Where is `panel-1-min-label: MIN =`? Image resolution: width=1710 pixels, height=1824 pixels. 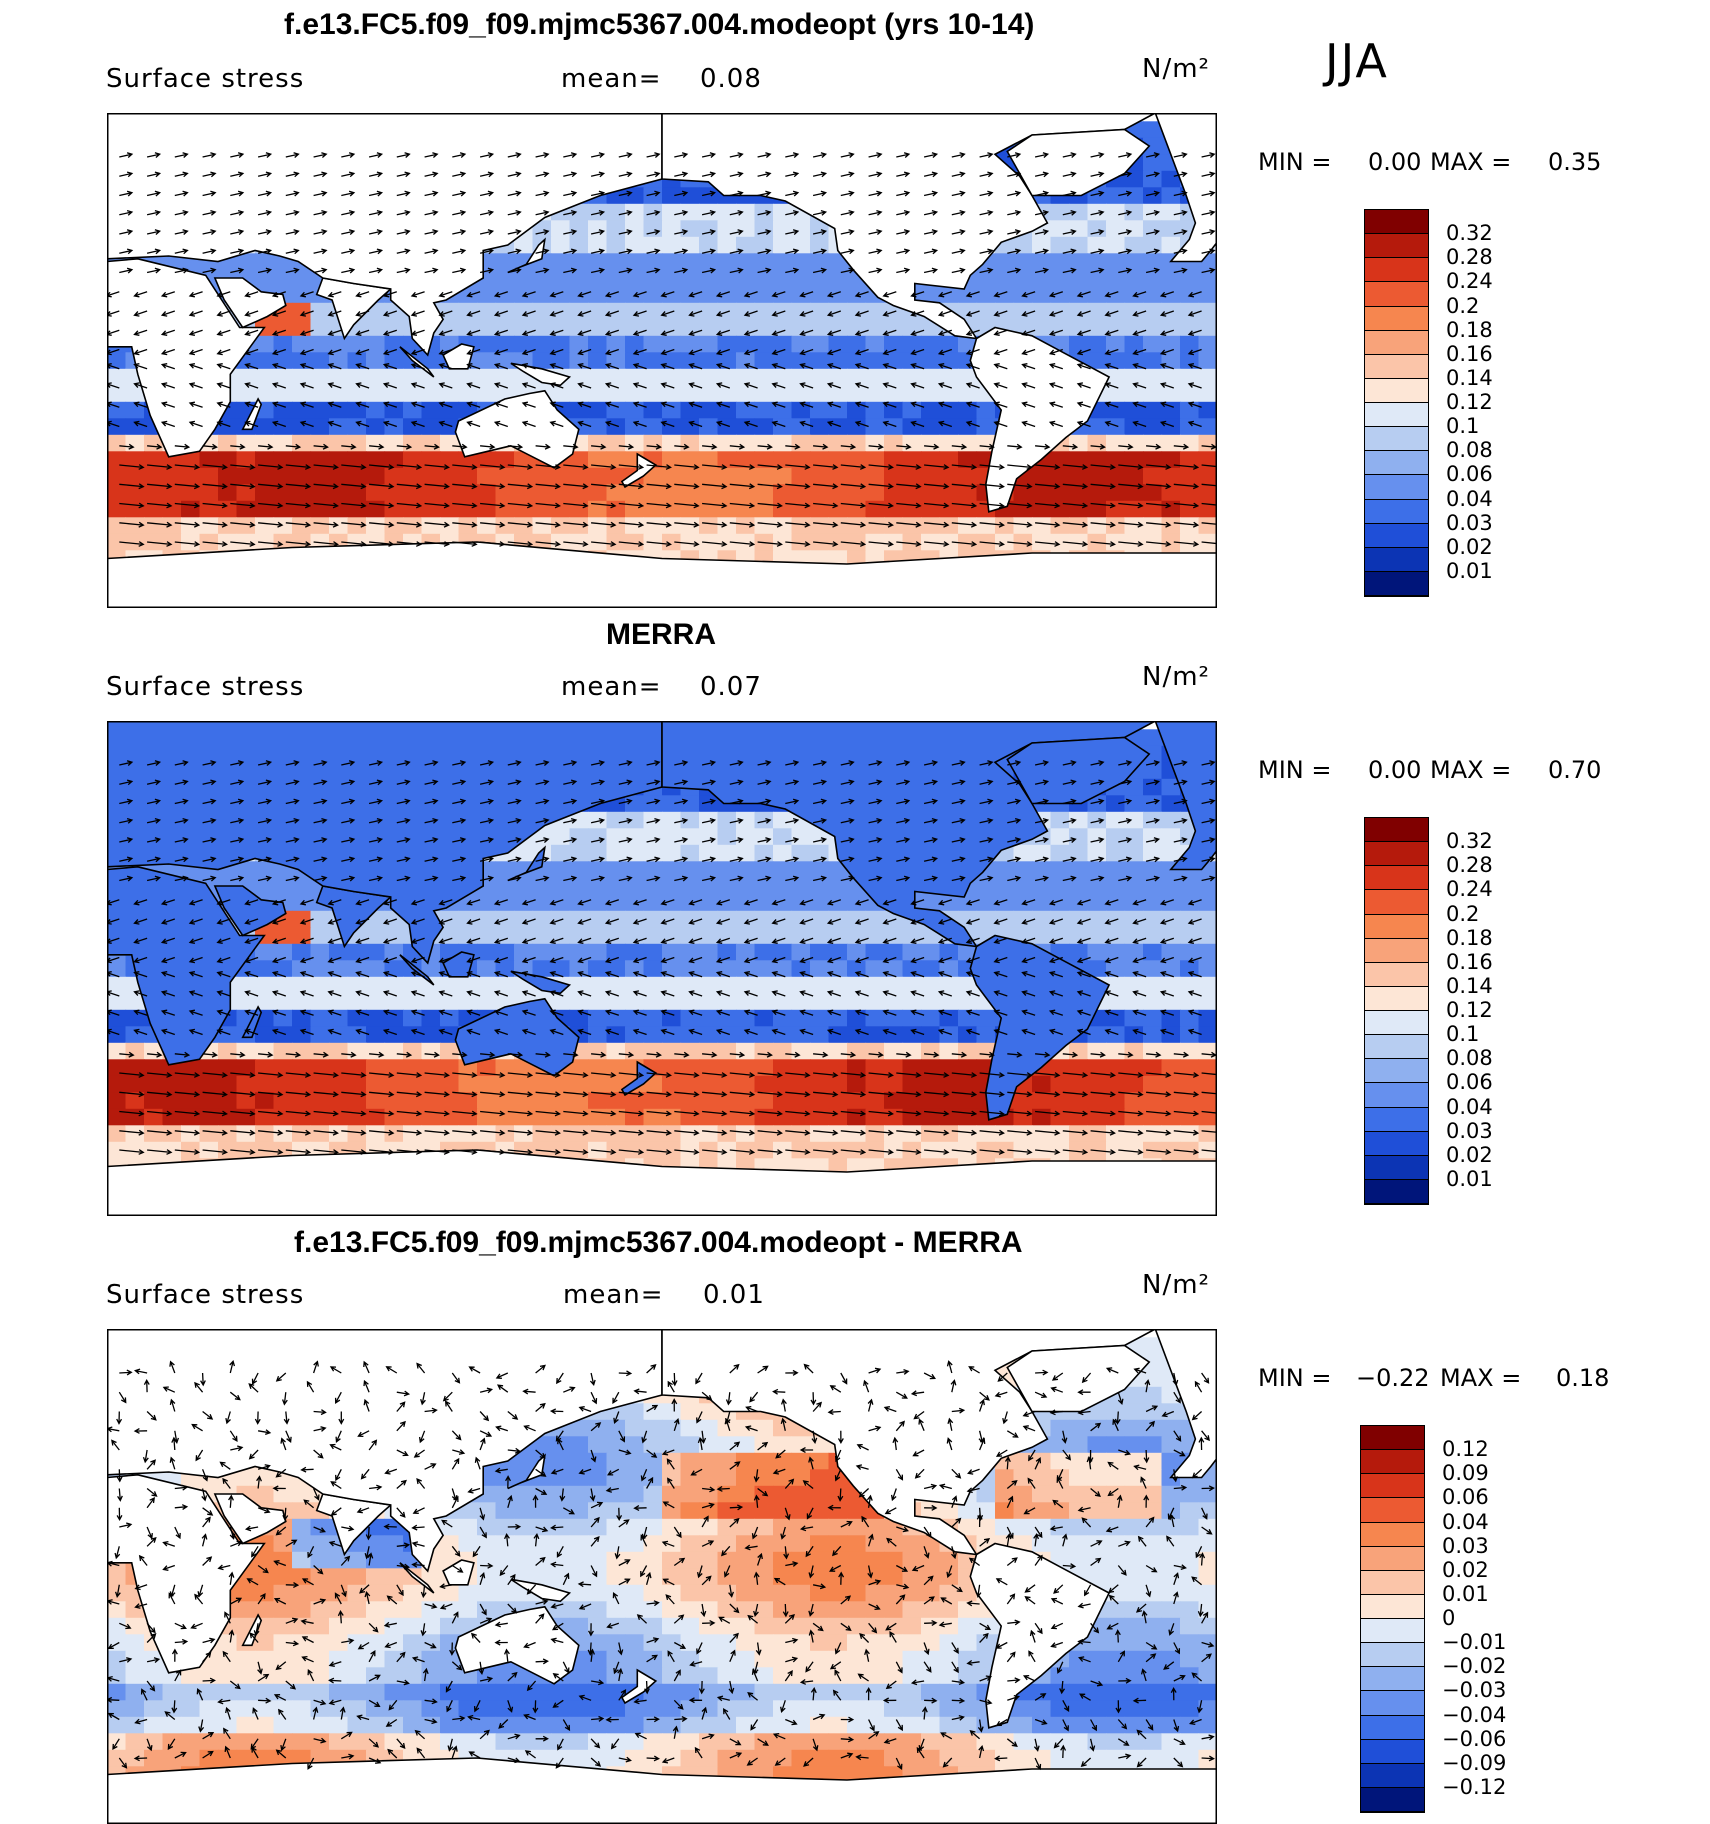
panel-1-min-label: MIN = is located at coordinates (1295, 162).